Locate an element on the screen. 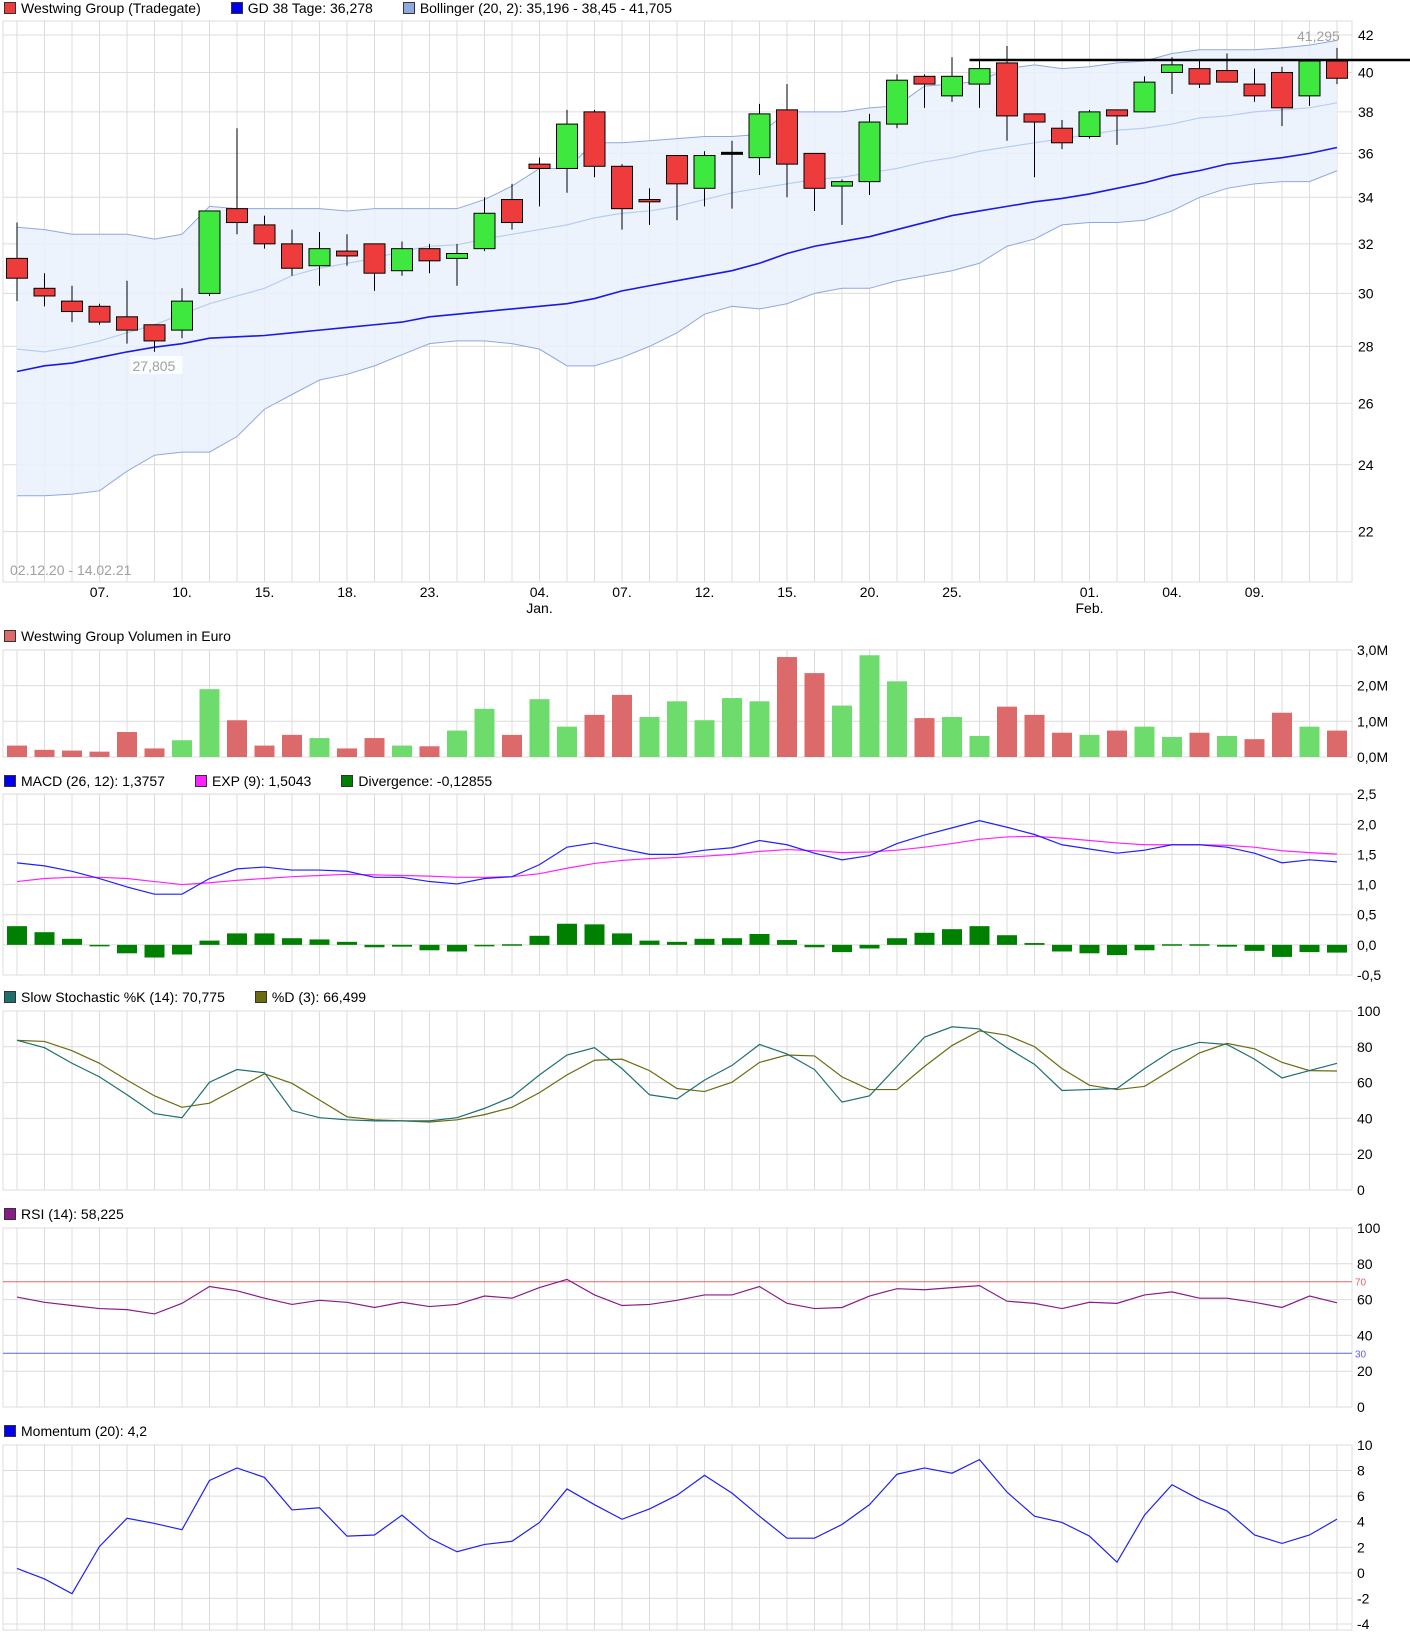 The width and height of the screenshot is (1410, 1644). macd-axis-tick: 0,5 is located at coordinates (1367, 915).